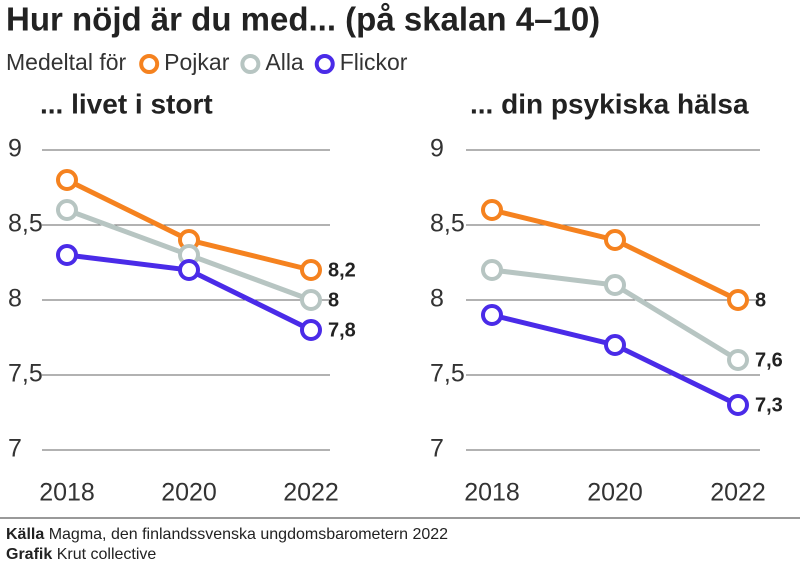 Image resolution: width=800 pixels, height=573 pixels. I want to click on legend-prefix: Medeltal för, so click(66, 62).